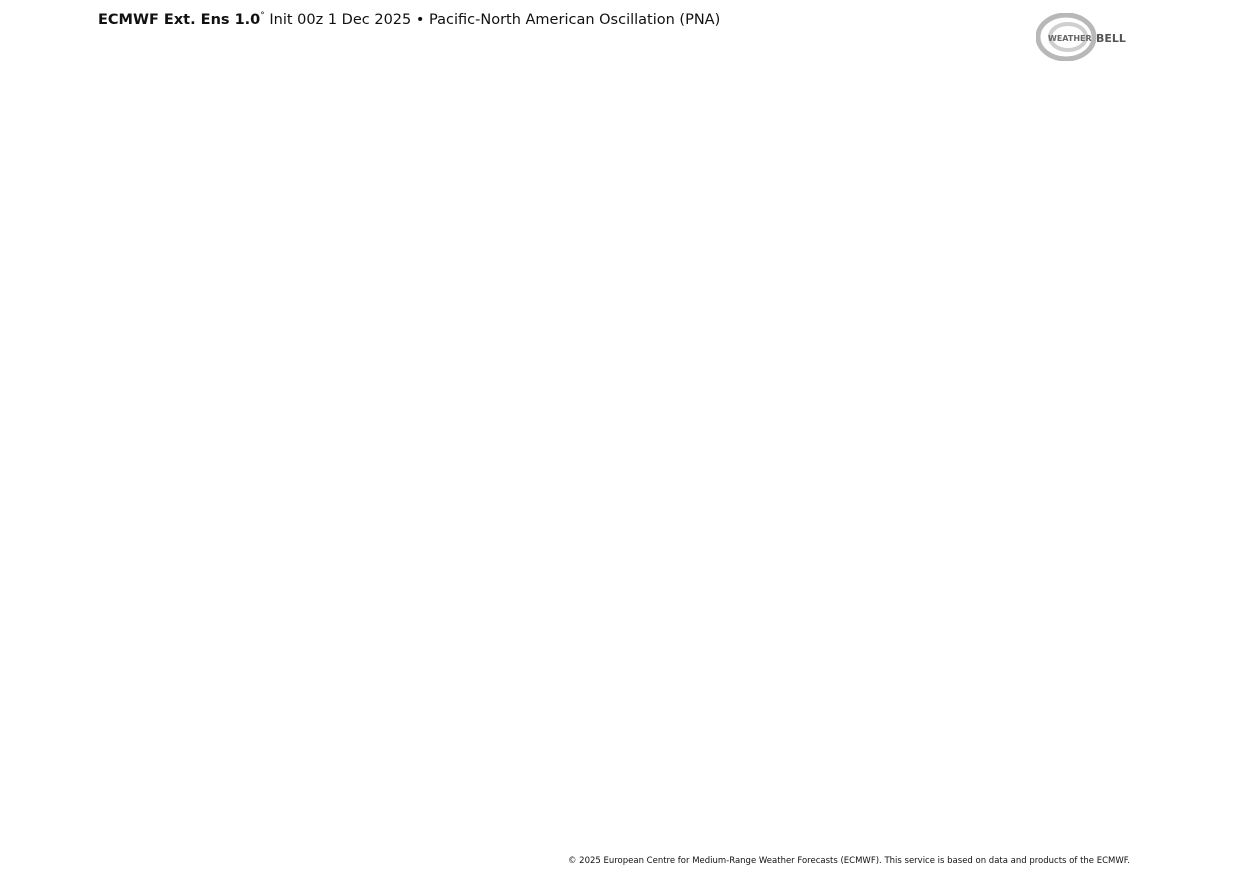  I want to click on weekday-label: Fri, so click(822, 846).